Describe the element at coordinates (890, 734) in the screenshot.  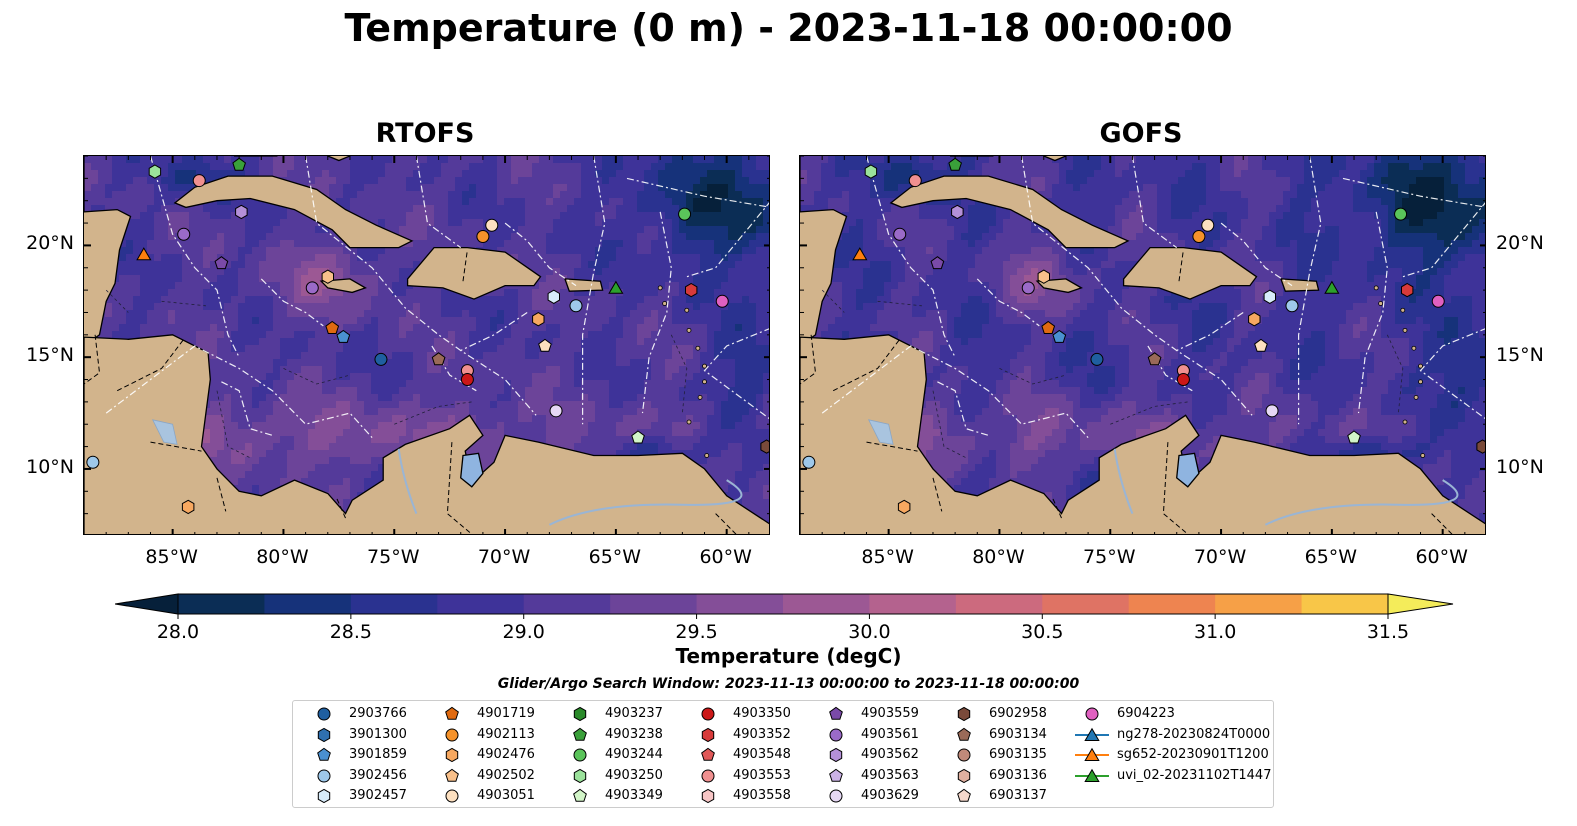
I see `legend-label: 4903561` at that location.